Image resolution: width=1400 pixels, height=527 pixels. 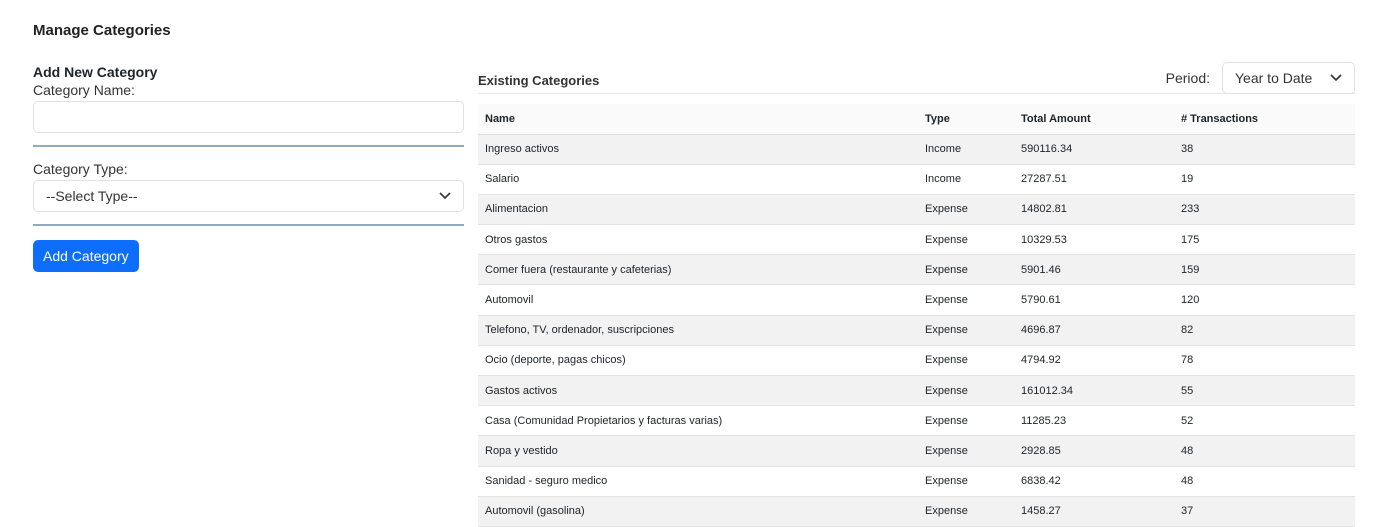 I want to click on form-heading: Add New Category, so click(x=95, y=72).